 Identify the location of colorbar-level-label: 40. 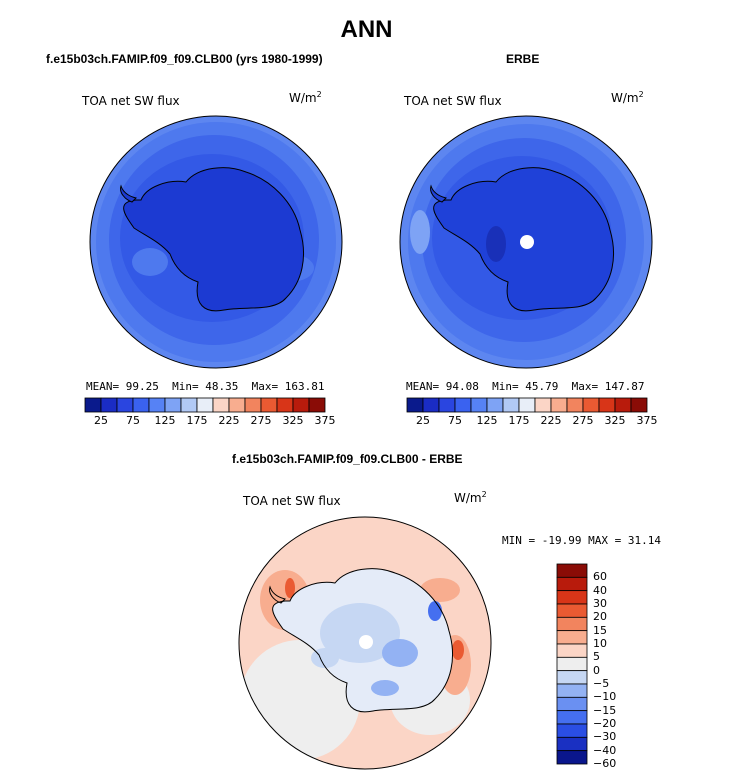
(600, 590).